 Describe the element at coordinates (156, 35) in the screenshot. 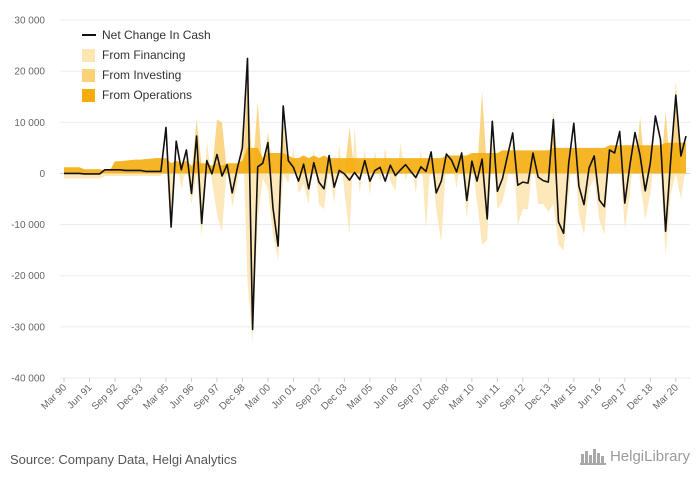

I see `legend-label: Net Change In Cash` at that location.